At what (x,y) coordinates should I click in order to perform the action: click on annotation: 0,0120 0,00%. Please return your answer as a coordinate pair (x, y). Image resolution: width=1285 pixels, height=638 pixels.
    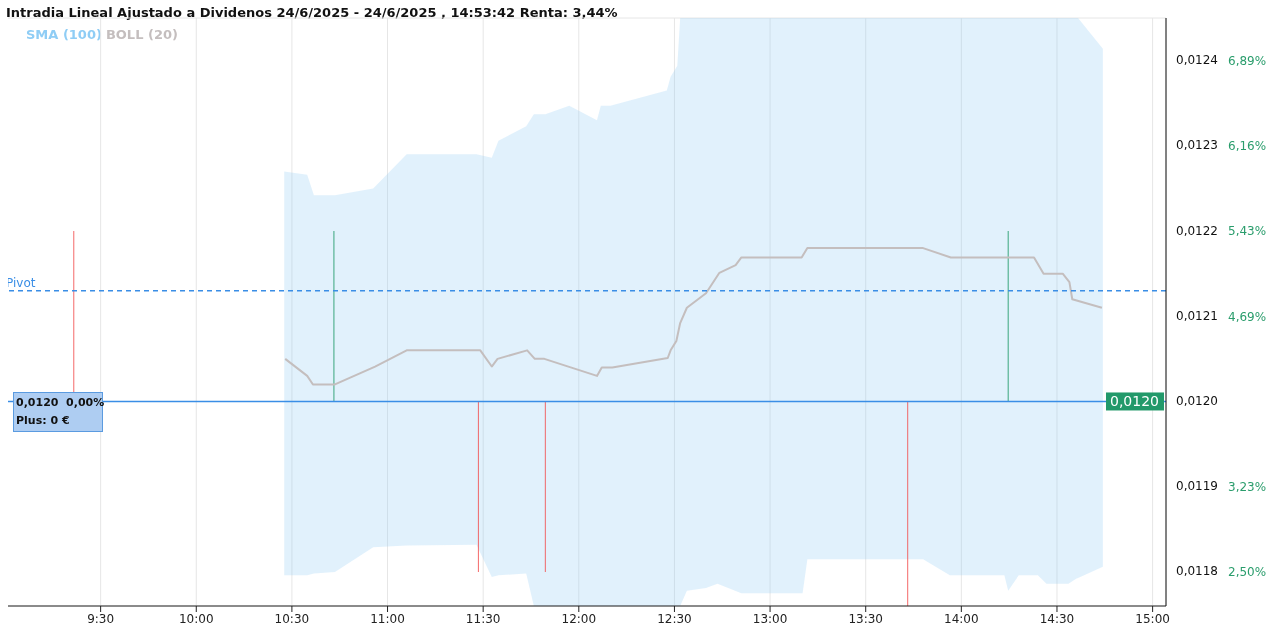
    Looking at the image, I should click on (60, 403).